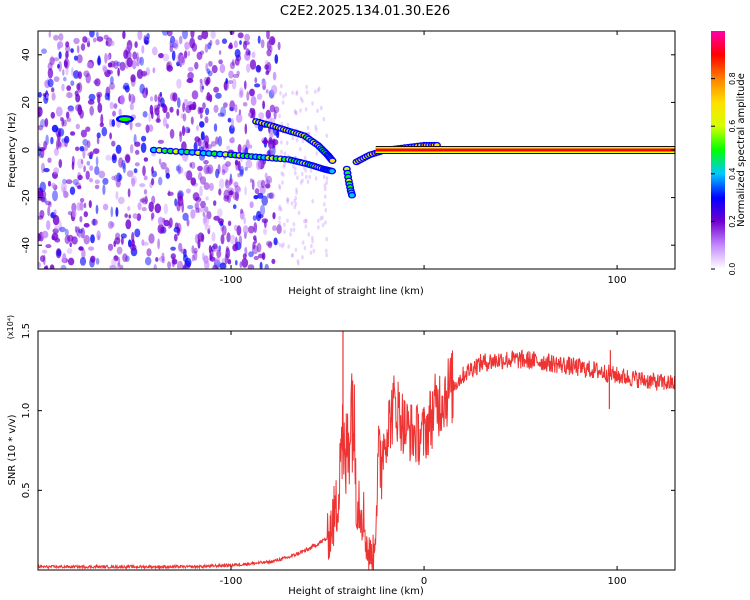 This screenshot has width=750, height=600. Describe the element at coordinates (732, 78) in the screenshot. I see `colorbar-tick-label: 0.8` at that location.